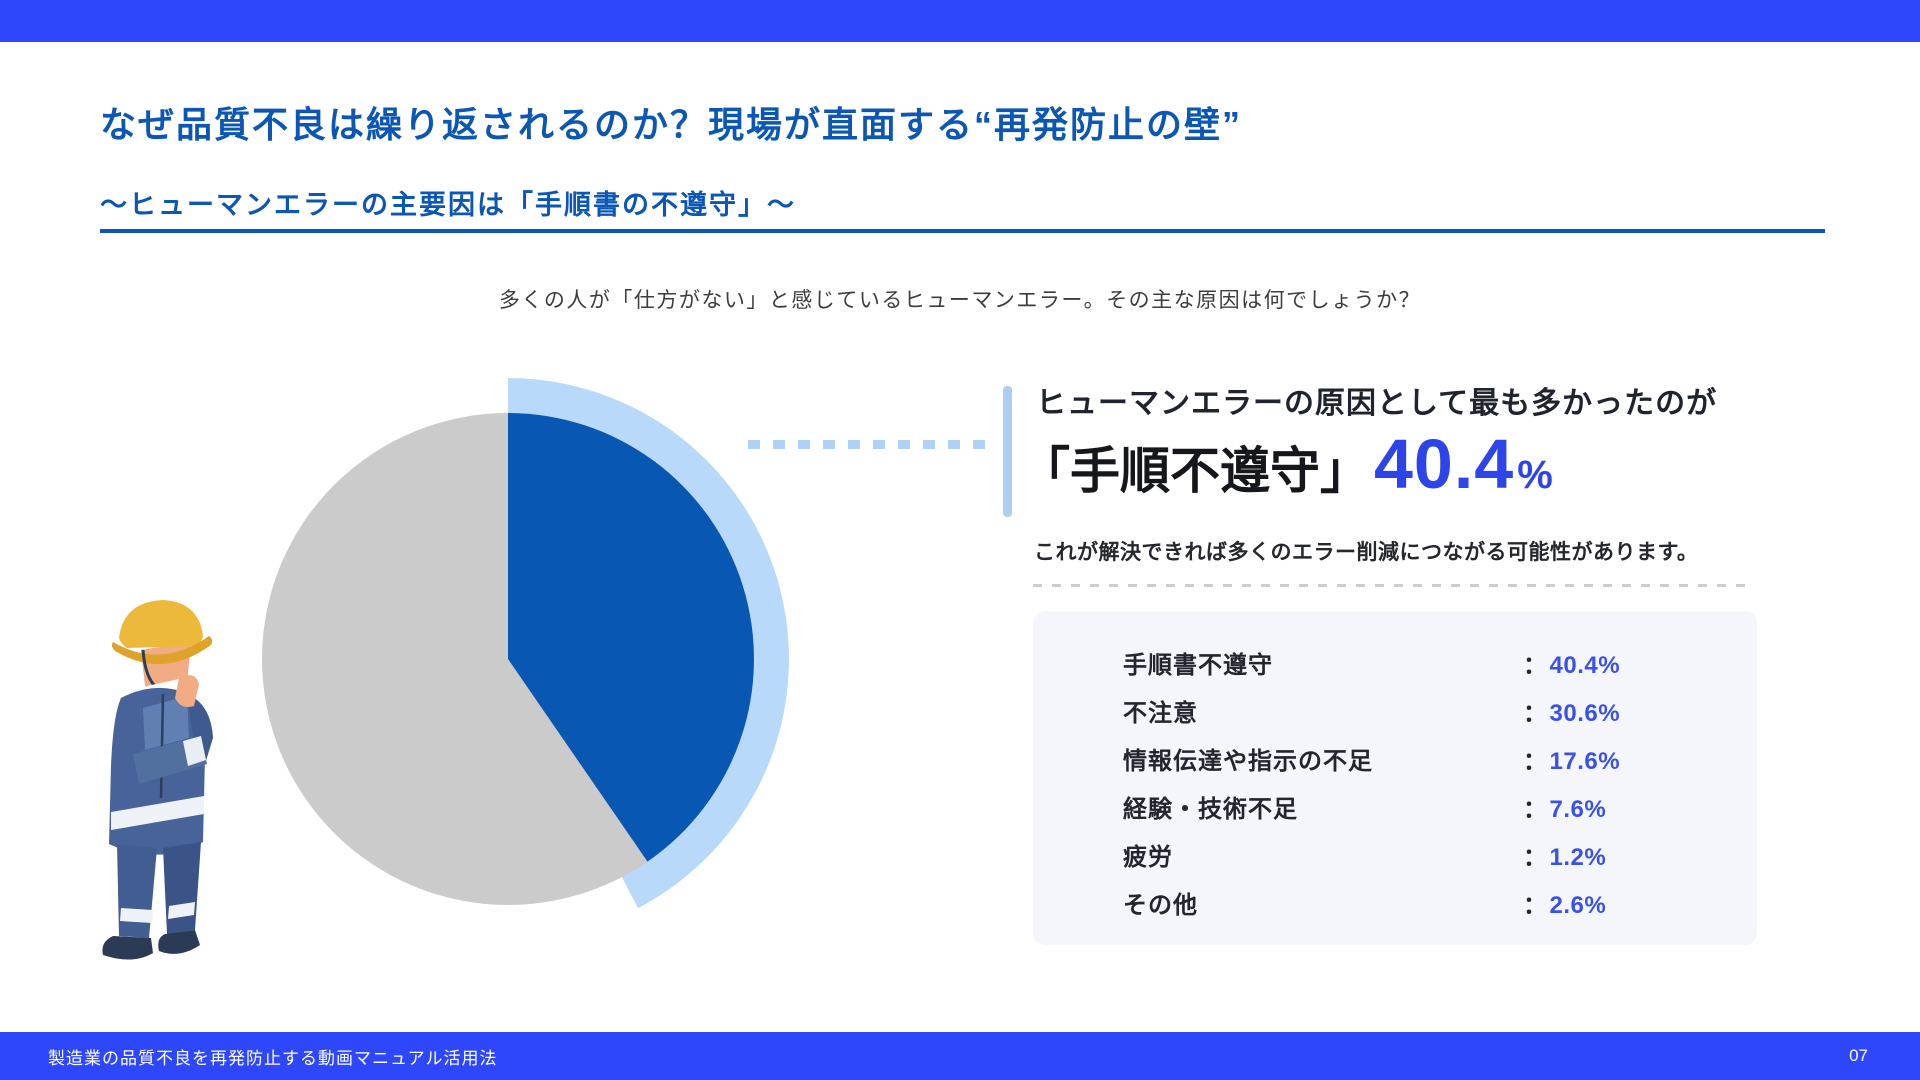 This screenshot has width=1920, height=1080. I want to click on worker-body, so click(157, 780).